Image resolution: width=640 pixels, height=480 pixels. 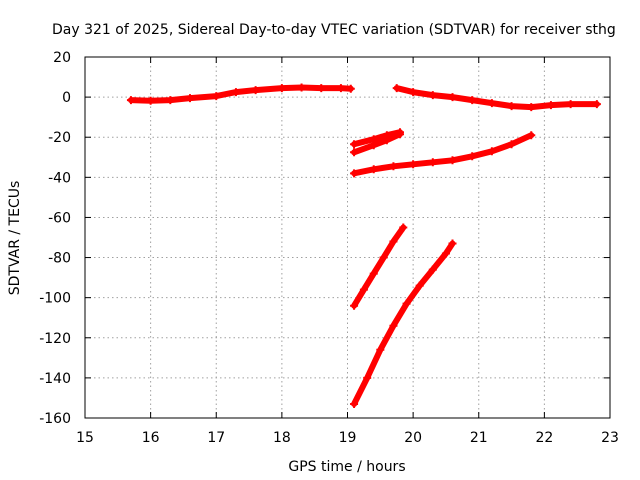 What do you see at coordinates (55, 339) in the screenshot?
I see `y-tick-label: -120` at bounding box center [55, 339].